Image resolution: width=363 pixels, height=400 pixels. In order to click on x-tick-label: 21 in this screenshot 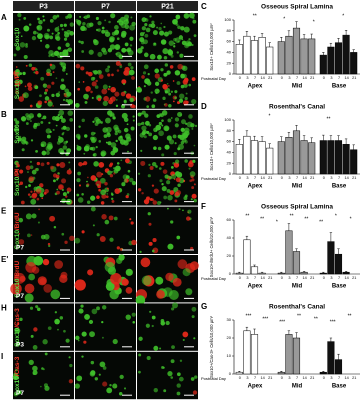, I will do `click(312, 178)`.